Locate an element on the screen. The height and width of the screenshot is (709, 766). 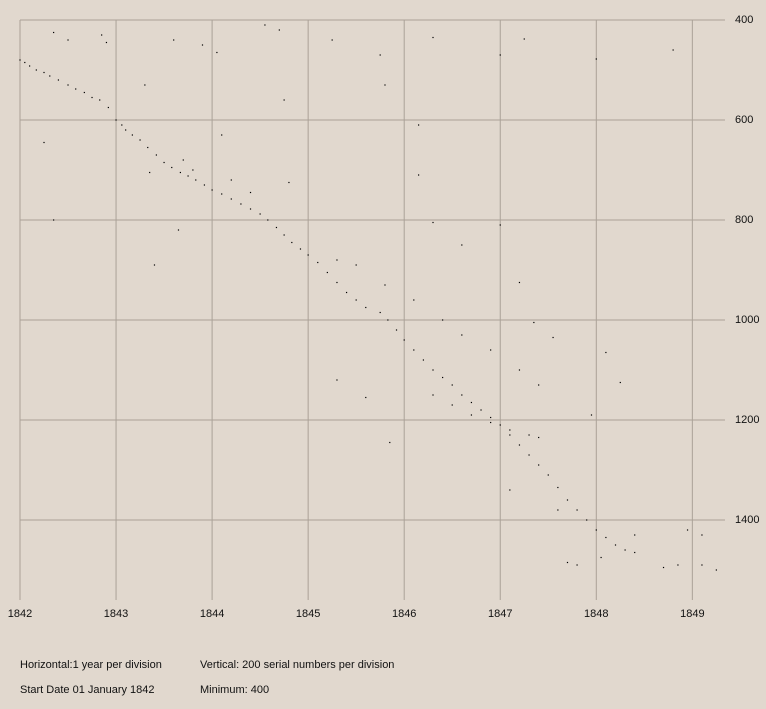
x-tick-label: 1842 is located at coordinates (20, 614).